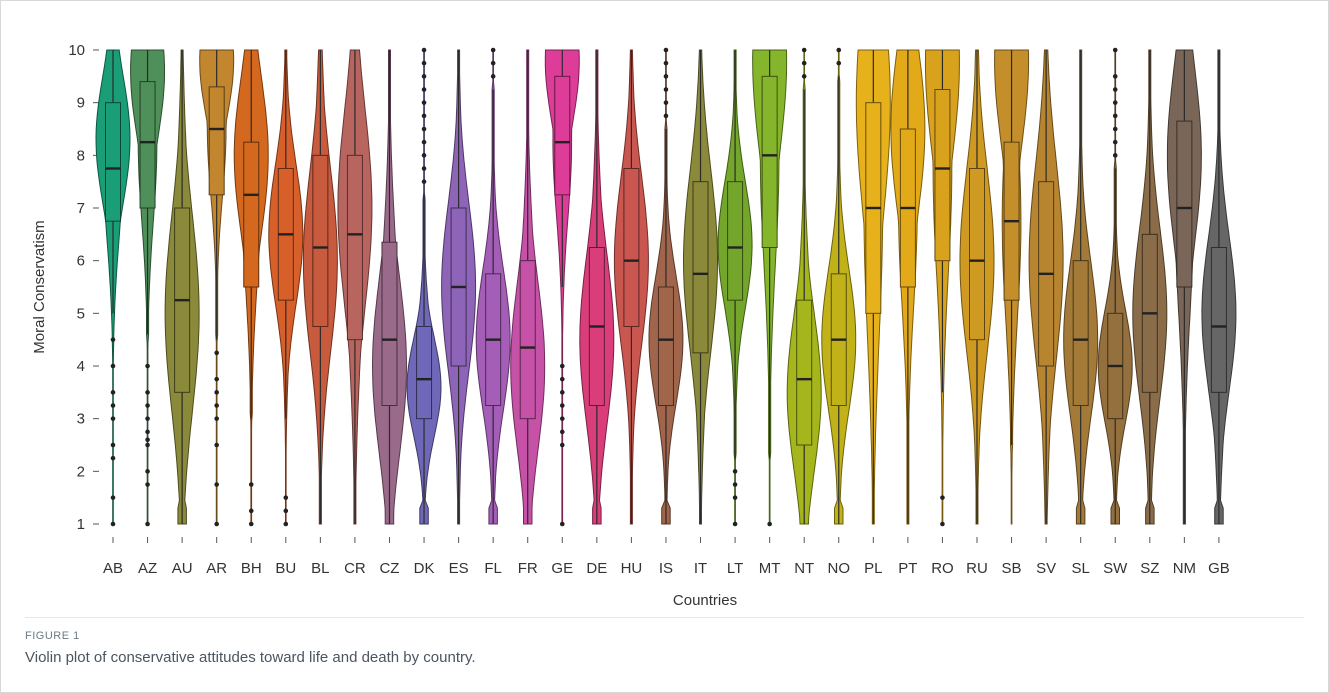  What do you see at coordinates (632, 568) in the screenshot?
I see `x-tick-label: HU` at bounding box center [632, 568].